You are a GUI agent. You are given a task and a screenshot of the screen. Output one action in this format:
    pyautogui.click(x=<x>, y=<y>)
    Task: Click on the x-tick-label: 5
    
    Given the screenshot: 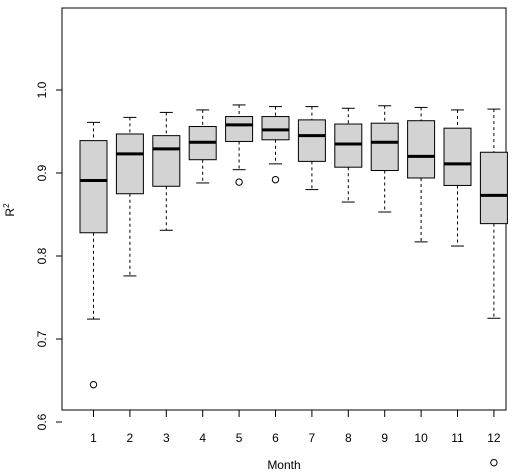 What is the action you would take?
    pyautogui.click(x=239, y=438)
    